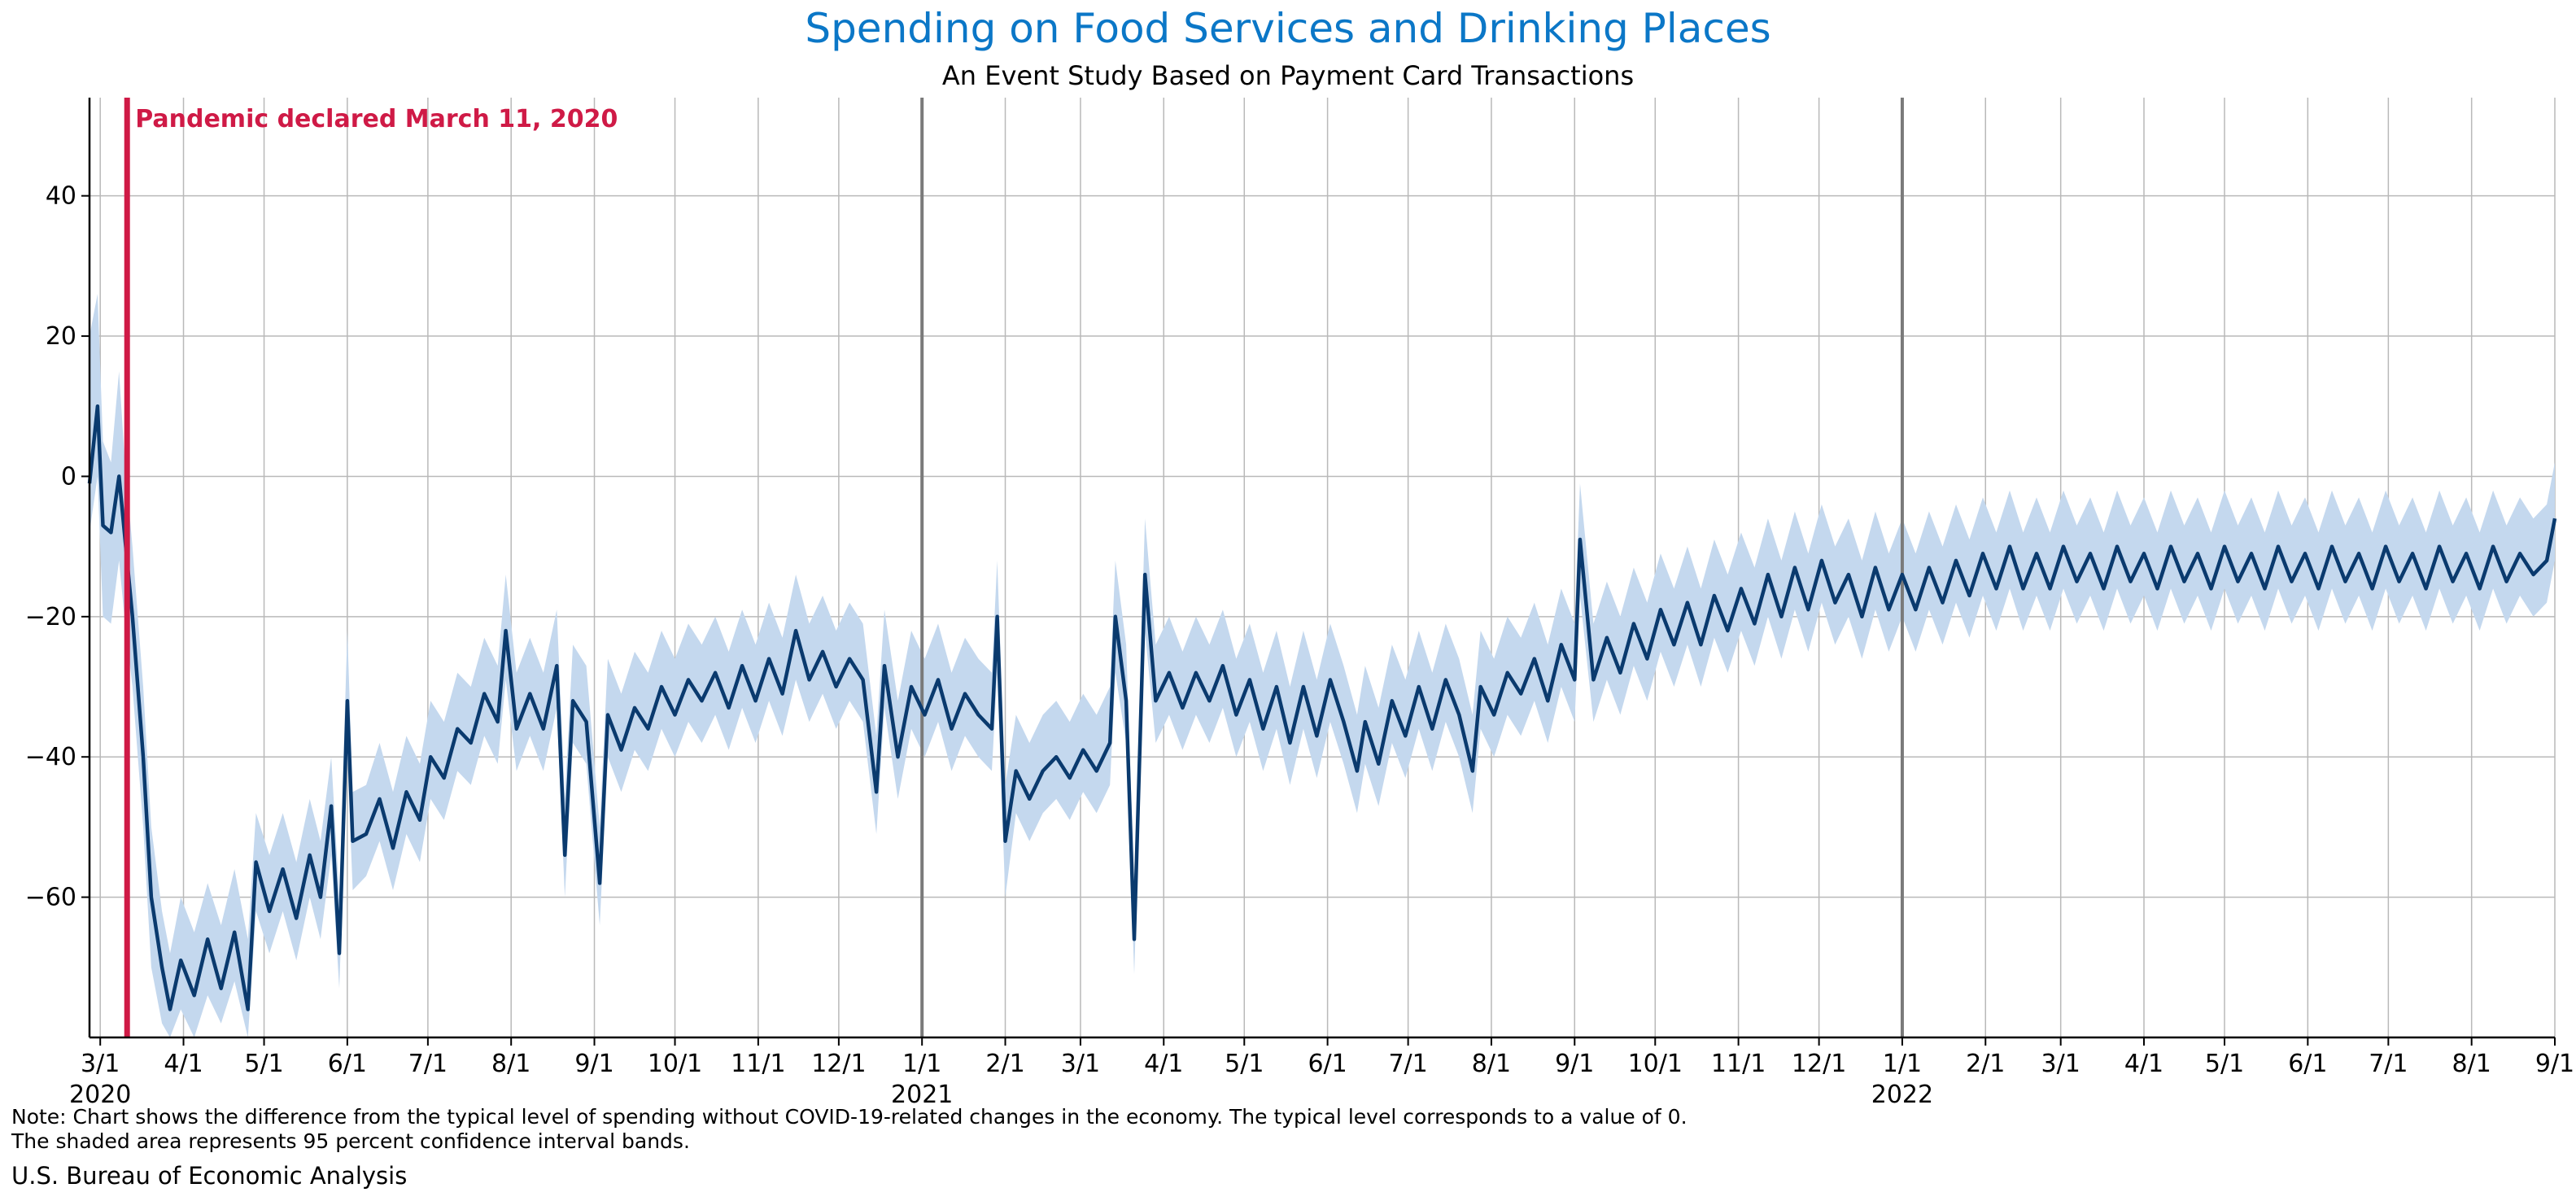 The height and width of the screenshot is (1201, 2576). I want to click on pandemic-event-label: Pandemic declared March 11, 2020, so click(376, 119).